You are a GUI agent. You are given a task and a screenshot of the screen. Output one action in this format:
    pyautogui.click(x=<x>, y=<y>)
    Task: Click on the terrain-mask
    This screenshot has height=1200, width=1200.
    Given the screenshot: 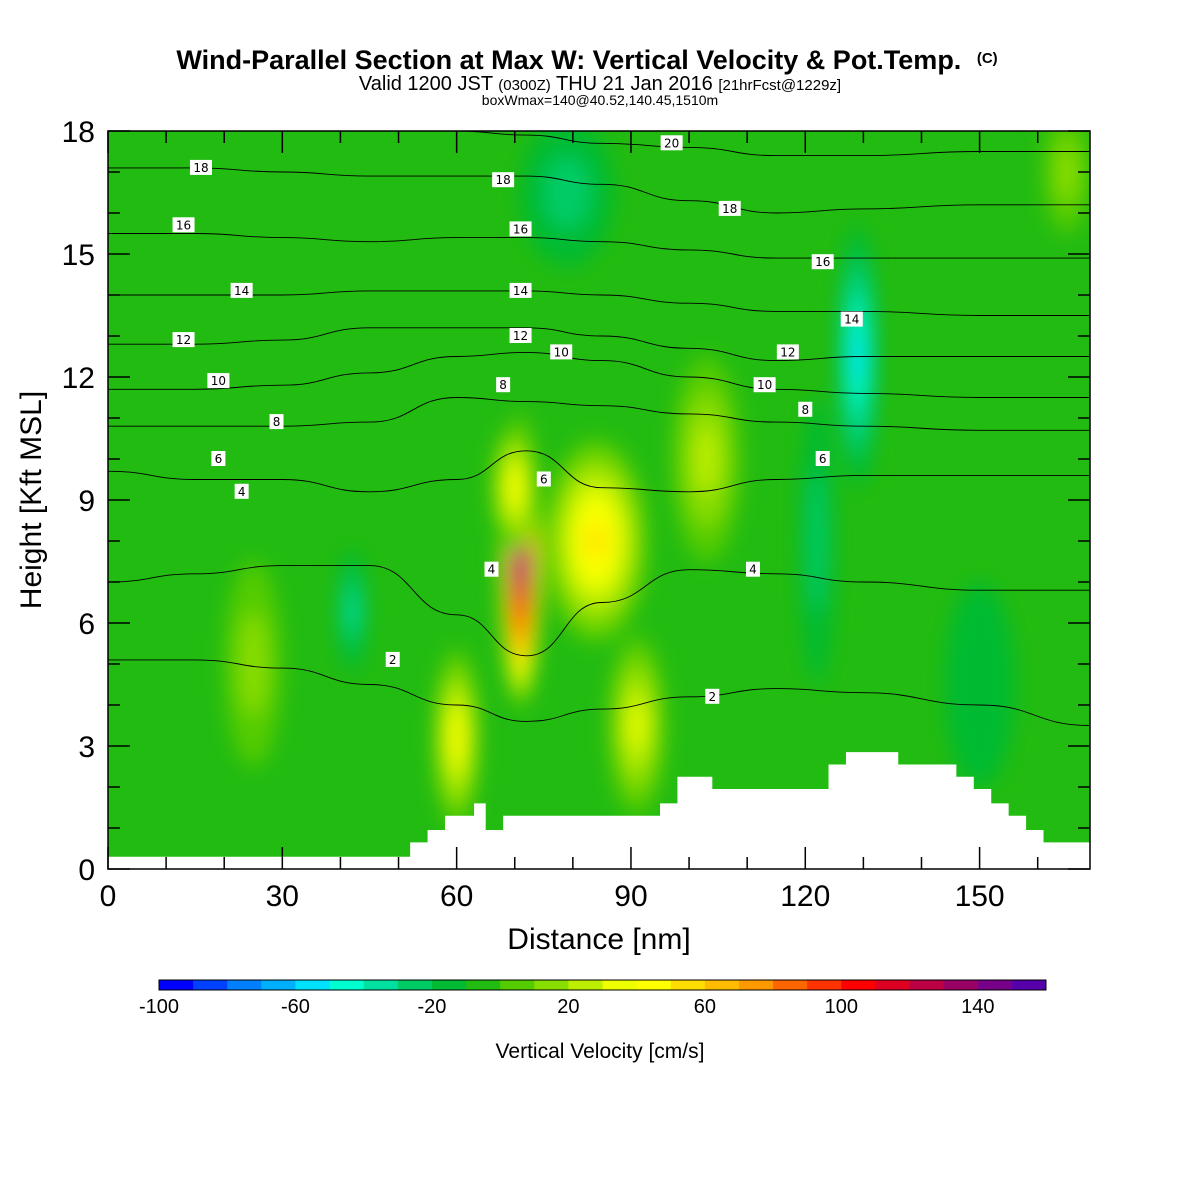 What is the action you would take?
    pyautogui.click(x=599, y=810)
    